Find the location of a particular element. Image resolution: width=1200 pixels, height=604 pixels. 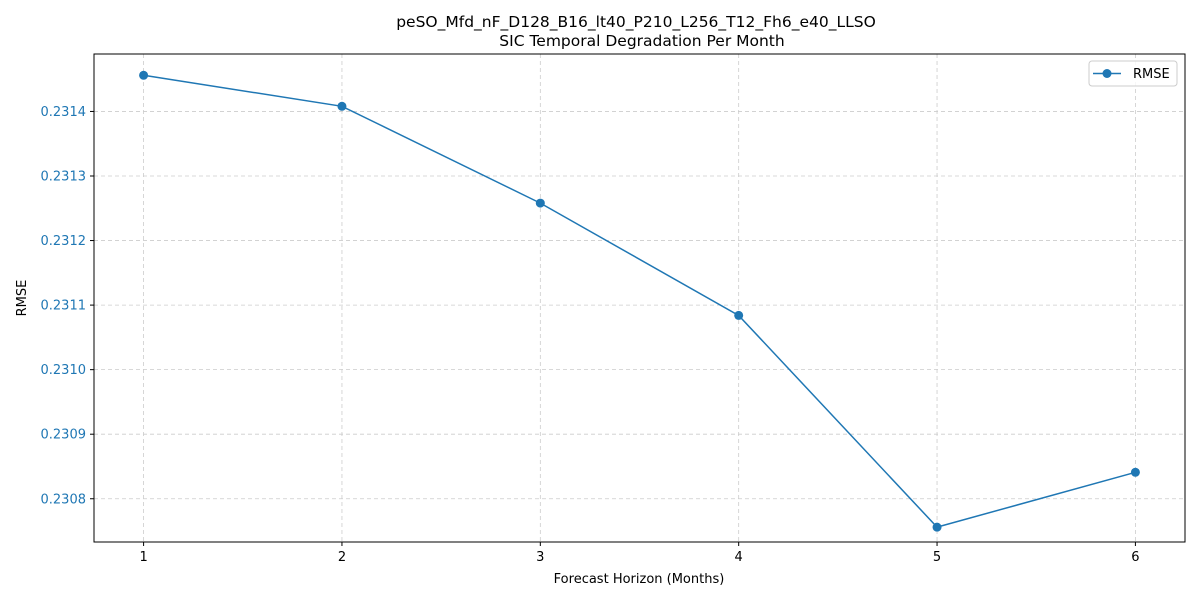

x-axis-label: Forecast Horizon (Months) is located at coordinates (639, 579).